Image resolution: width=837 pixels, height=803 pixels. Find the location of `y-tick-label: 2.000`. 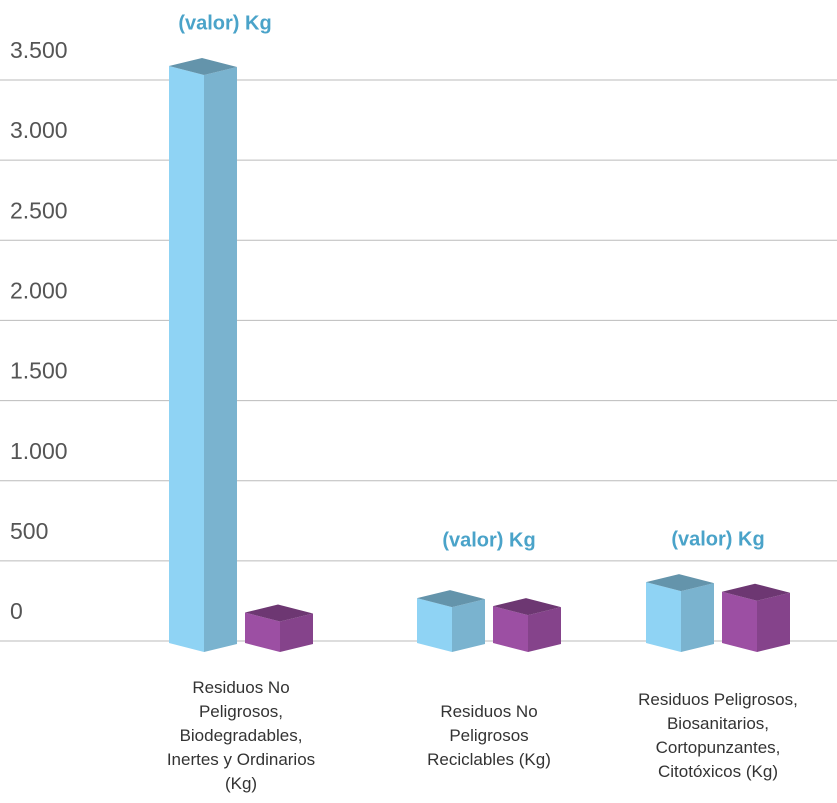

y-tick-label: 2.000 is located at coordinates (39, 291).